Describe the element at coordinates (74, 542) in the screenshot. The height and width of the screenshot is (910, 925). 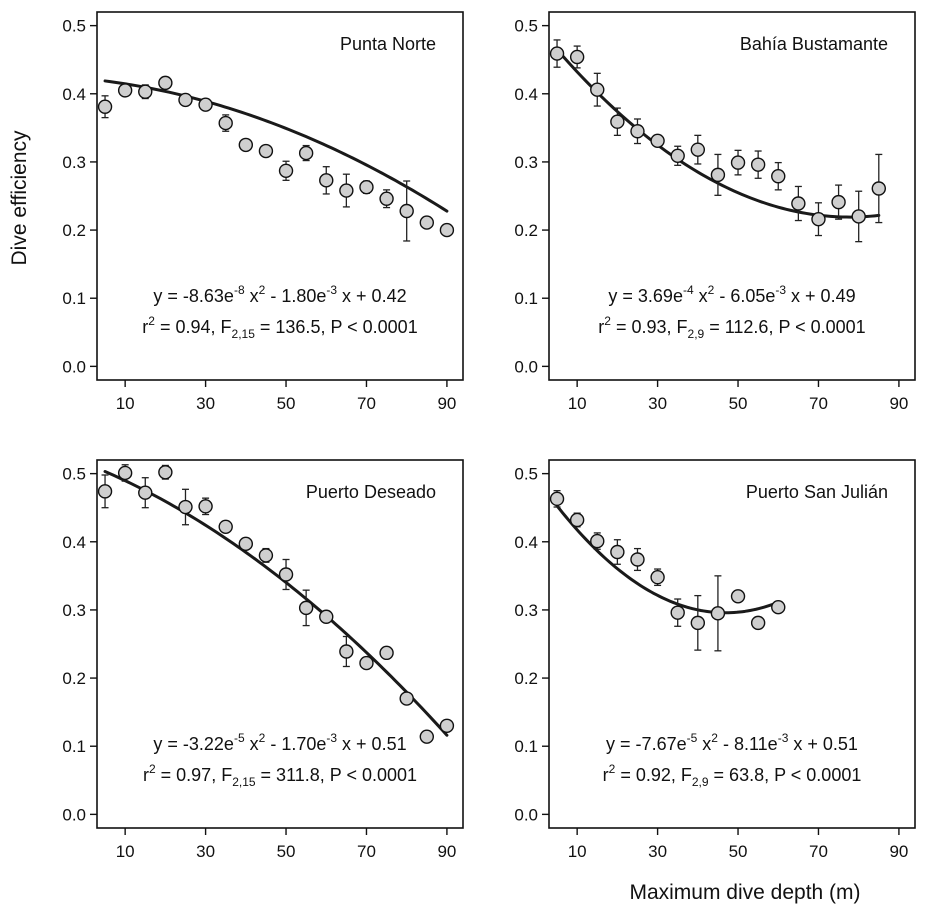
I see `y-tick-label: 0.4` at that location.